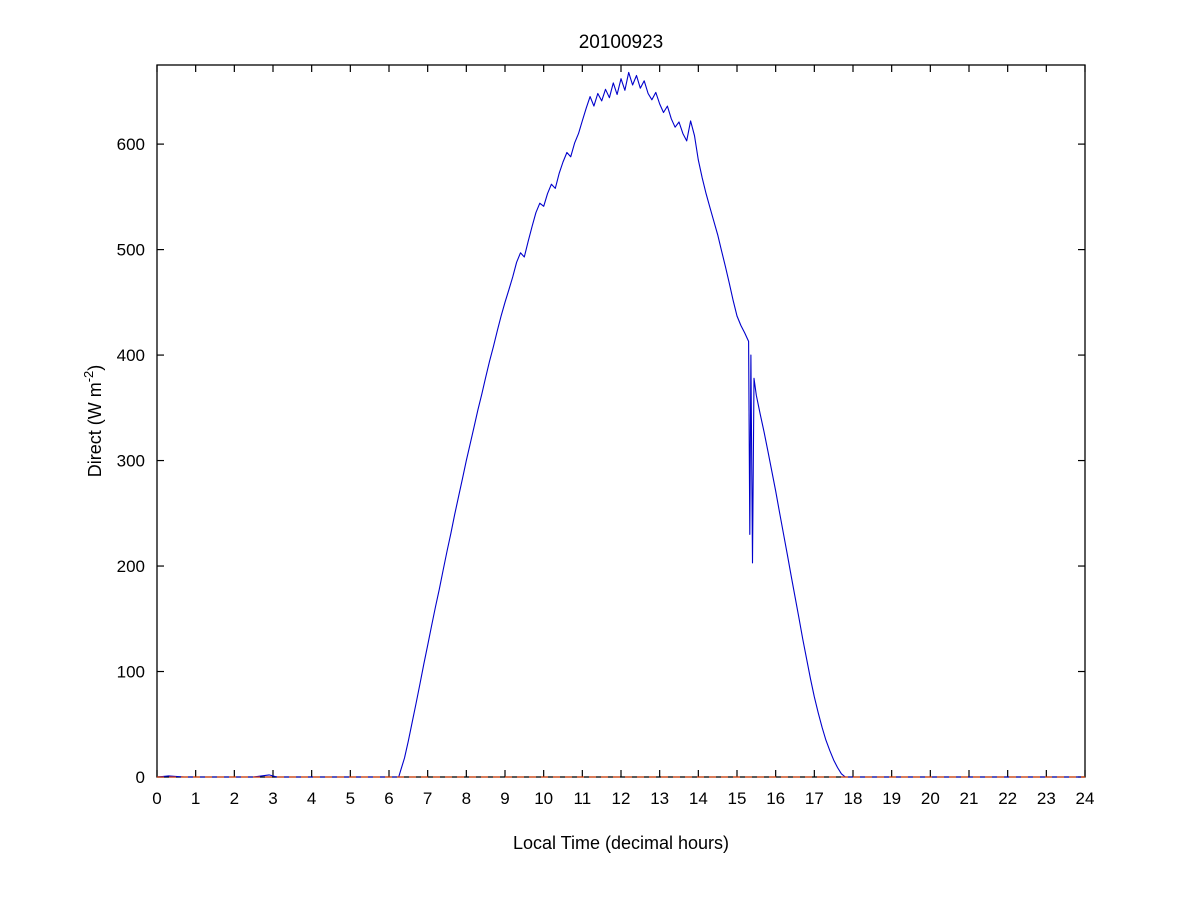 This screenshot has height=905, width=1201. What do you see at coordinates (698, 798) in the screenshot?
I see `x-tick-label: 14` at bounding box center [698, 798].